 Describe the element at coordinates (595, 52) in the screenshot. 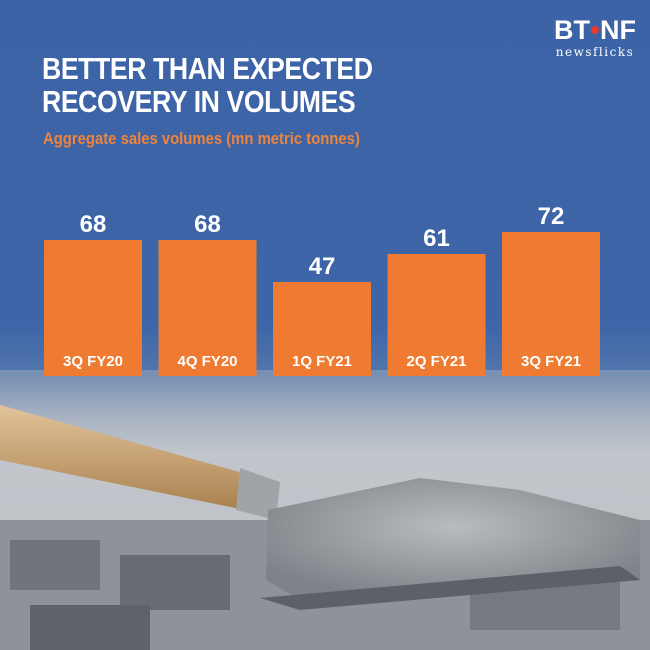

I see `brand-subtext: newsflicks` at that location.